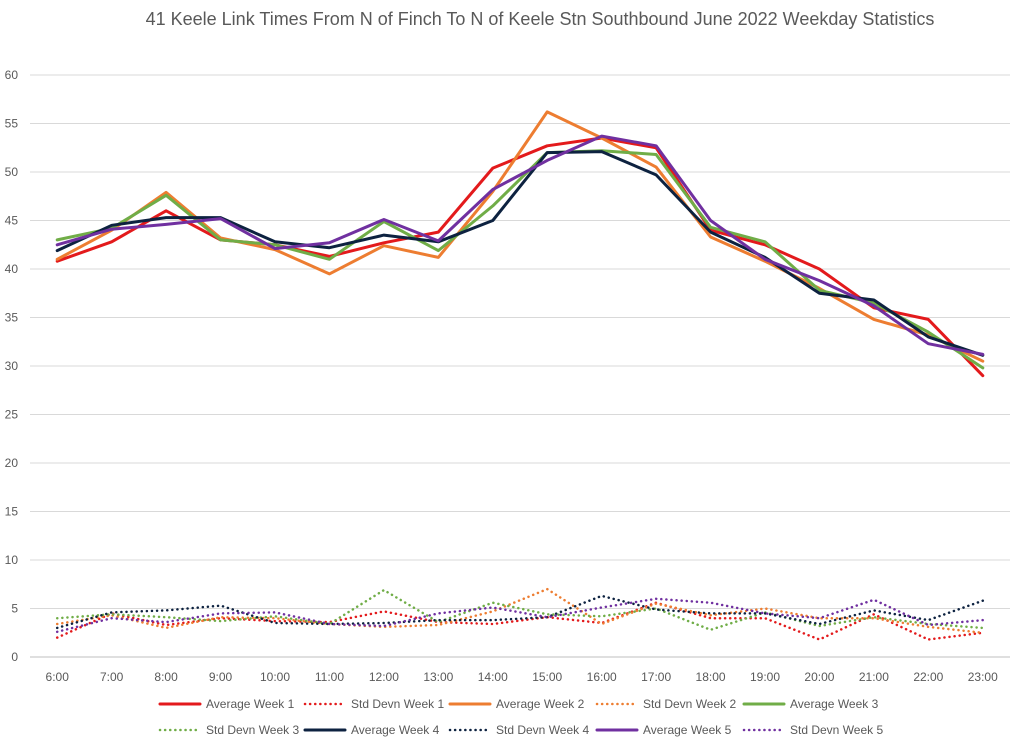  I want to click on x-tick-label: 23:00, so click(983, 677).